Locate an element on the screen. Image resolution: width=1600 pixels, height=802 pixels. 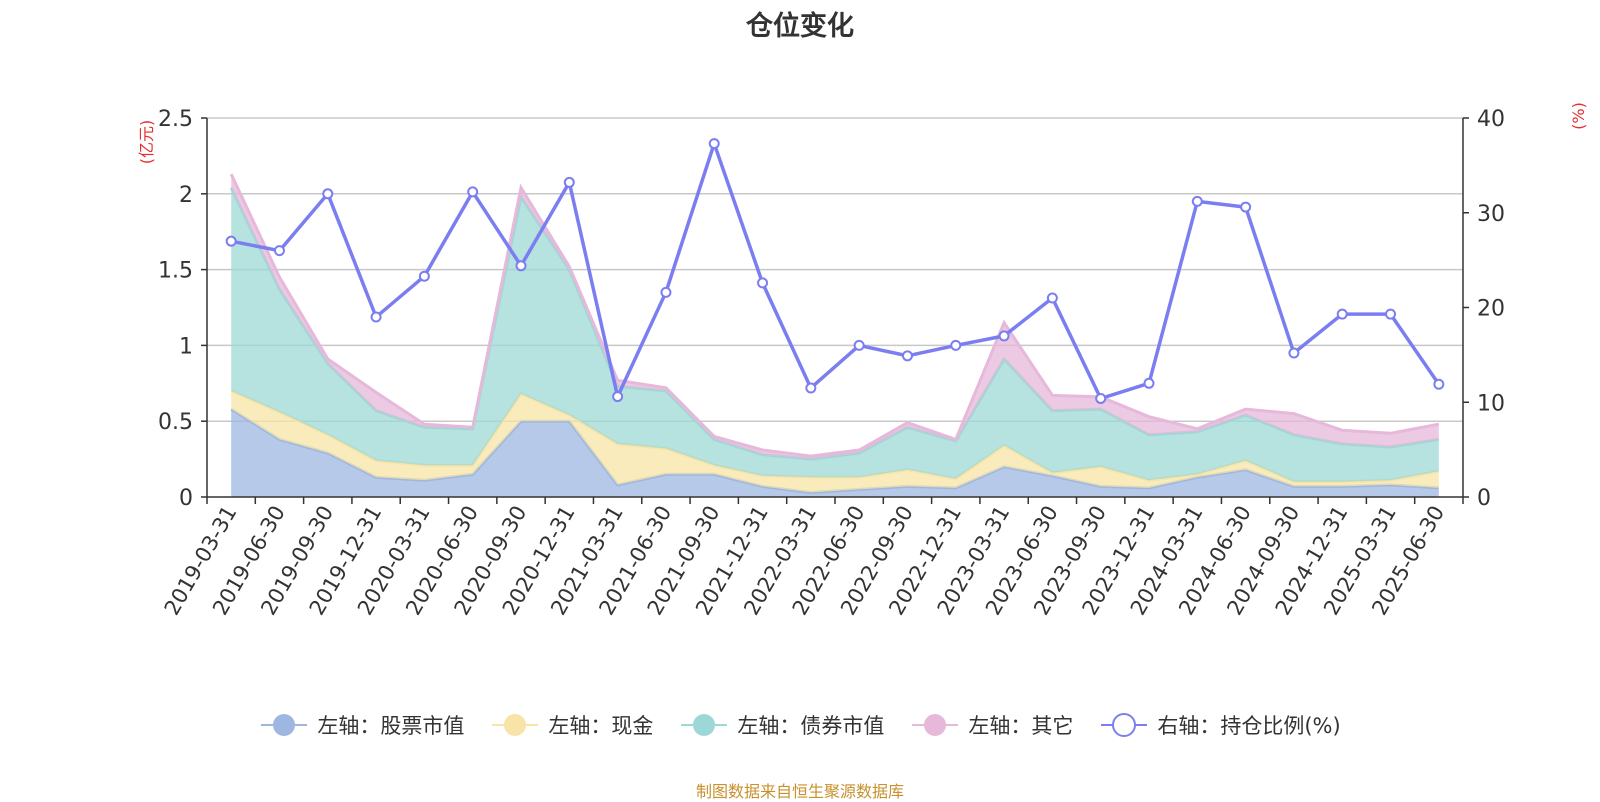
left-tick-label: 2 is located at coordinates (186, 195).